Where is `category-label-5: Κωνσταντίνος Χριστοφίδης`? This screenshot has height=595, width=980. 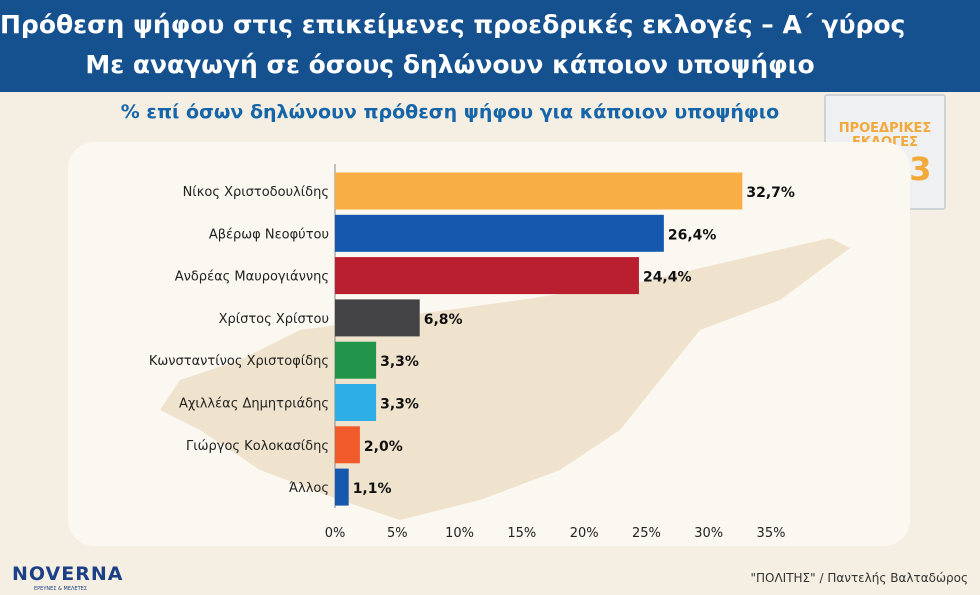
category-label-5: Κωνσταντίνος Χριστοφίδης is located at coordinates (239, 361).